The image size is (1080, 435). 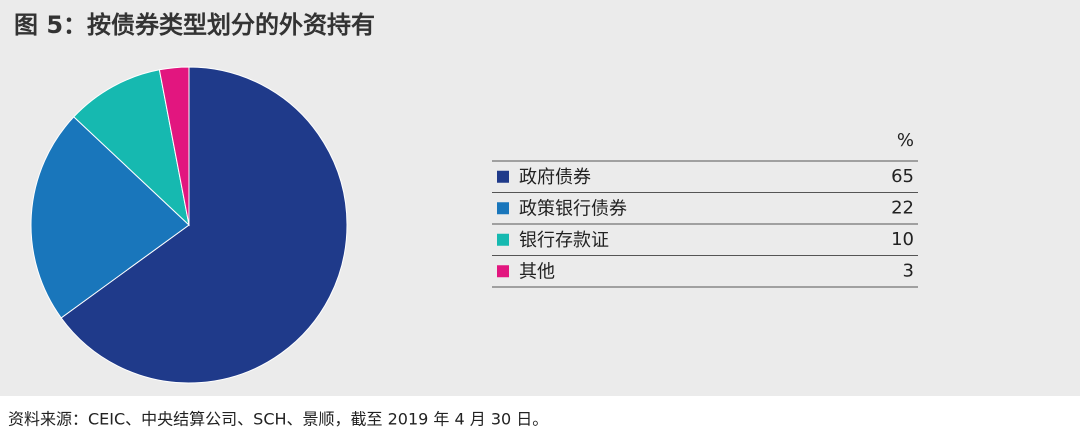 What do you see at coordinates (908, 270) in the screenshot?
I see `legend-value: 3` at bounding box center [908, 270].